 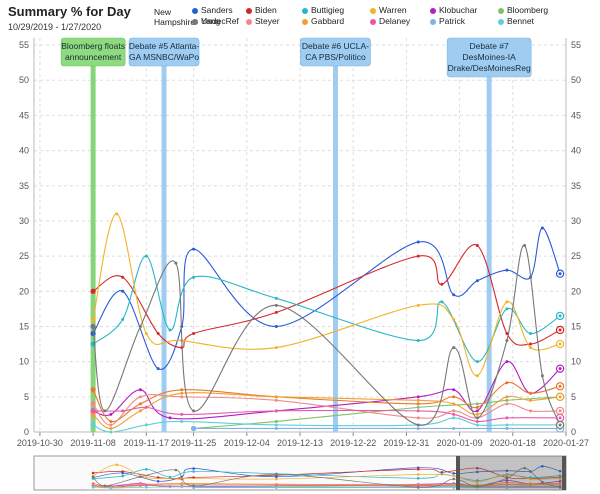 What do you see at coordinates (395, 21) in the screenshot?
I see `legend-label: Delaney` at bounding box center [395, 21].